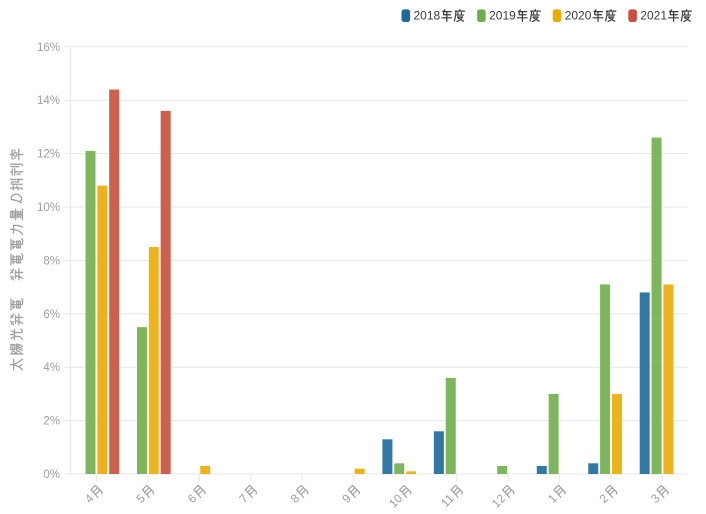 The width and height of the screenshot is (706, 514). Describe the element at coordinates (51, 422) in the screenshot. I see `svg-text: 2%` at that location.